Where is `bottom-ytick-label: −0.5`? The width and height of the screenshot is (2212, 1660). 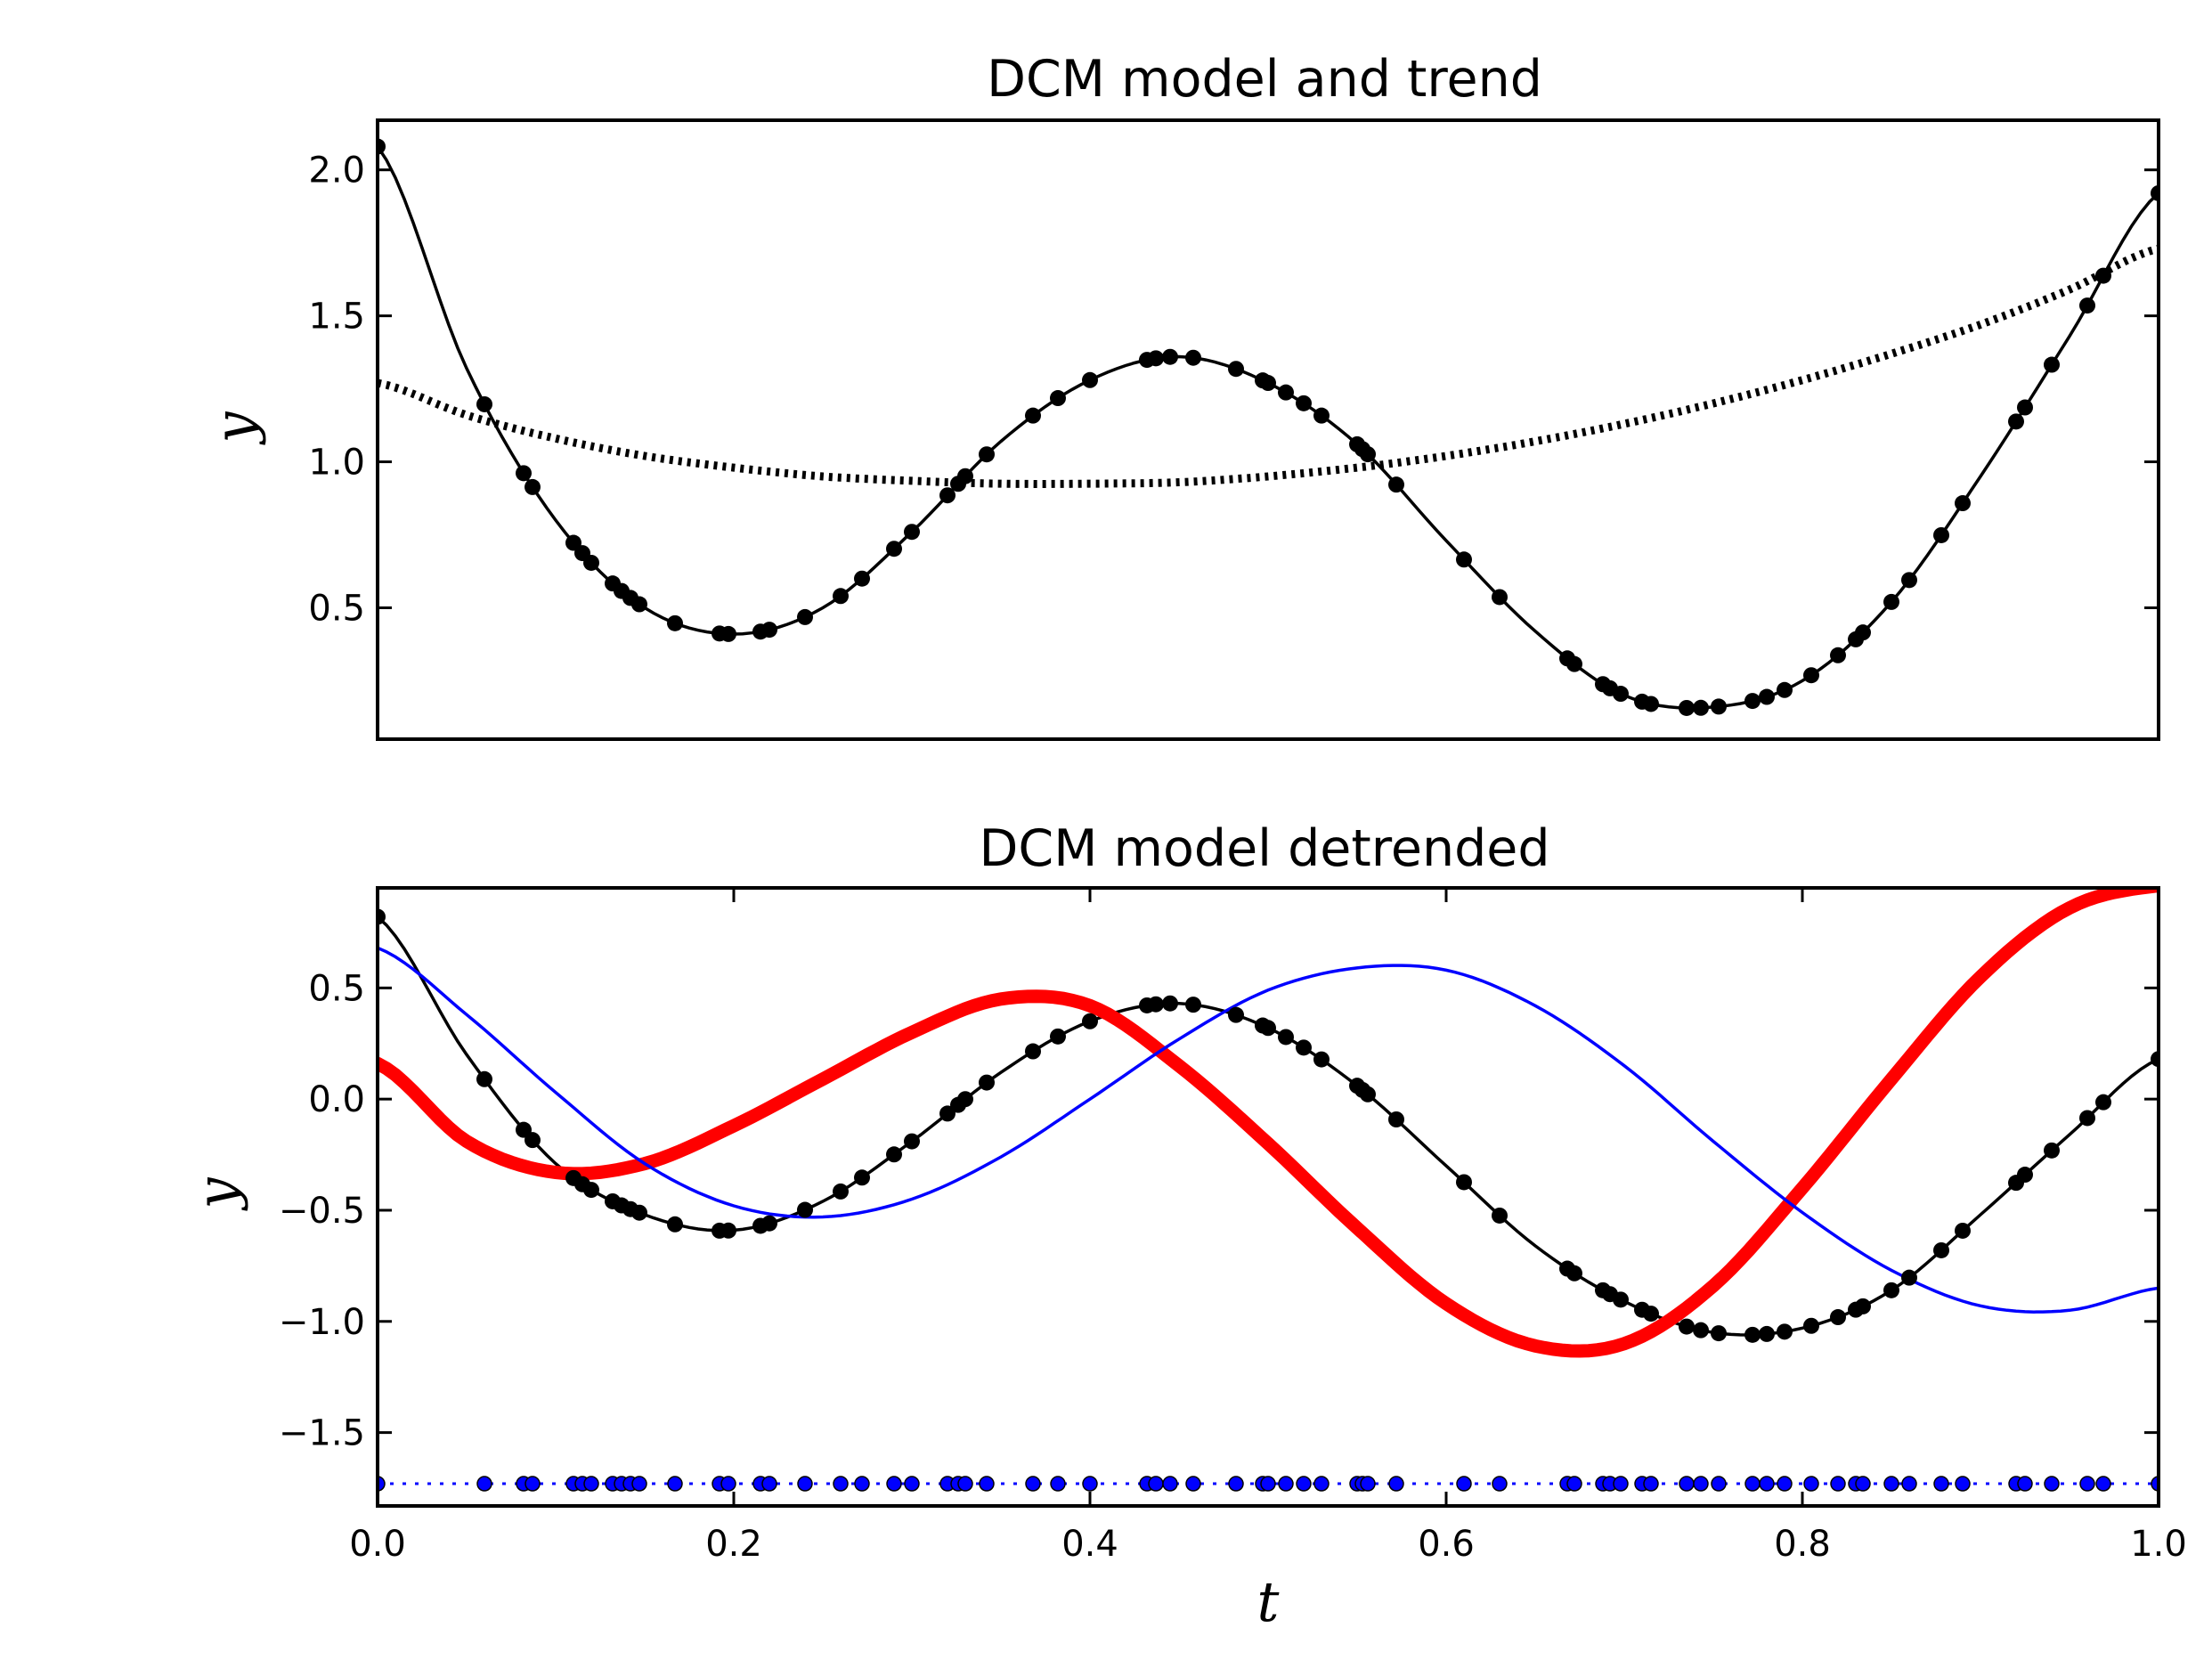 bottom-ytick-label: −0.5 is located at coordinates (322, 1211).